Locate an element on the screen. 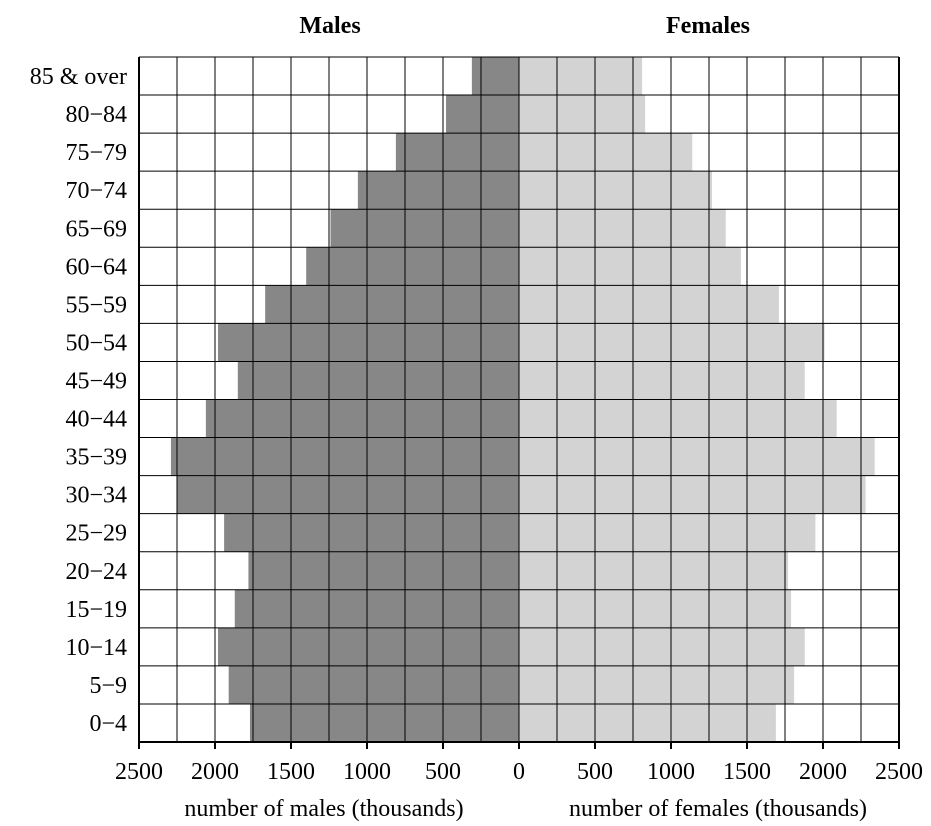 The width and height of the screenshot is (931, 826). y-tick-label: 35−39 is located at coordinates (96, 458).